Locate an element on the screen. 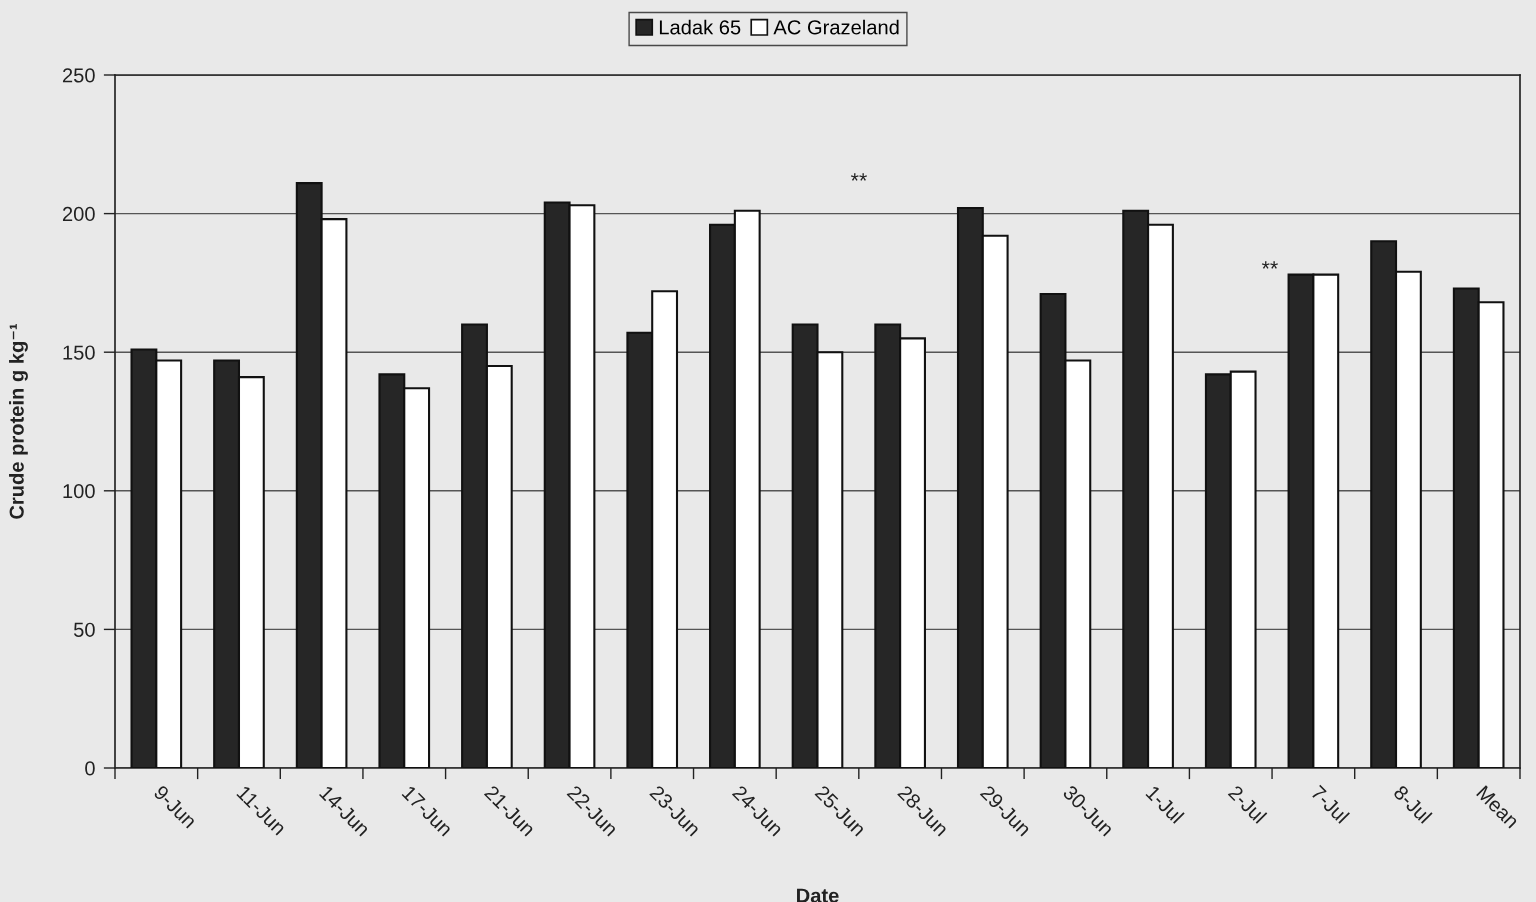 The height and width of the screenshot is (902, 1536). y-axis-title: Crude protein g kg⁻¹ is located at coordinates (18, 421).